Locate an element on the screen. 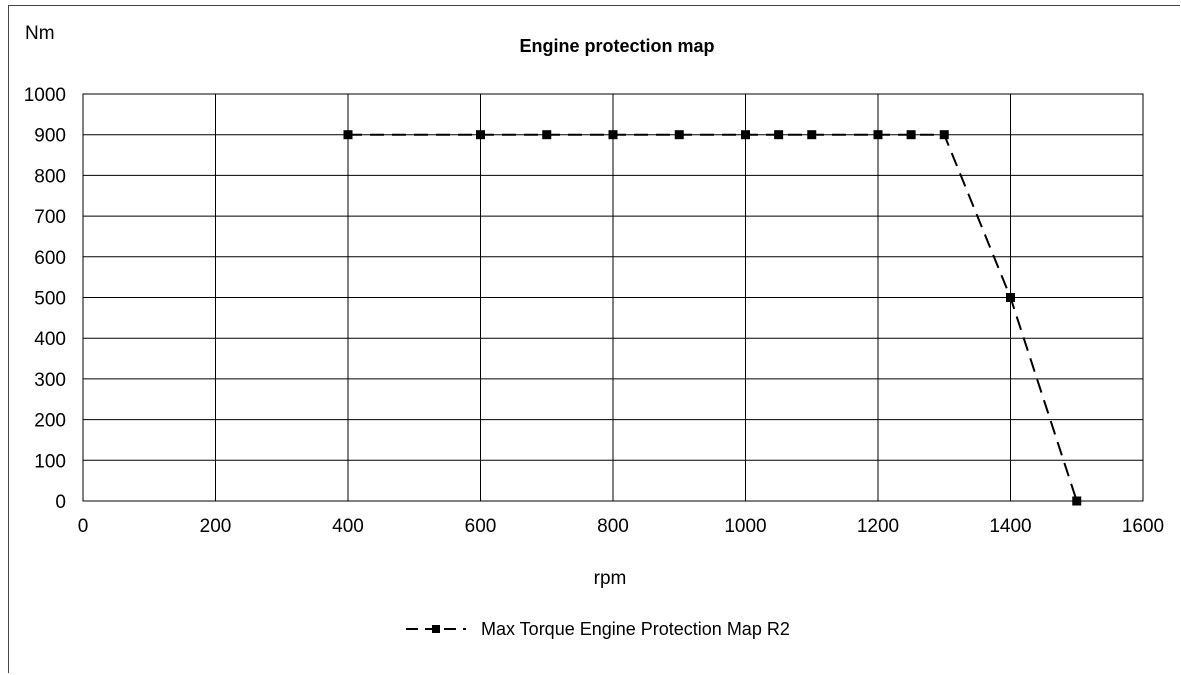 This screenshot has height=675, width=1181. y-tick-label: 300 is located at coordinates (50, 380).